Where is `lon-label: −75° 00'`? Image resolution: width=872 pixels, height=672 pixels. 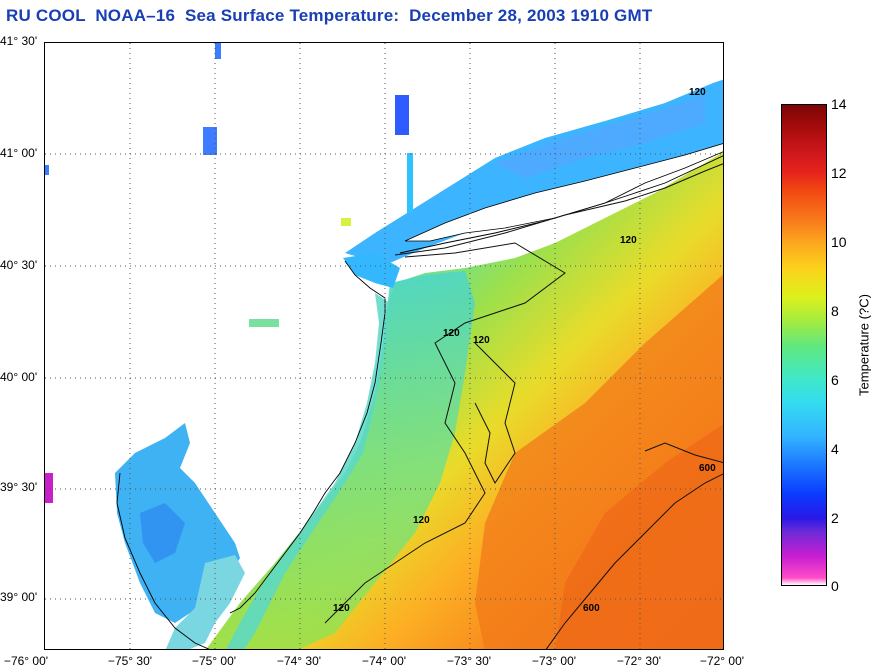 lon-label: −75° 00' is located at coordinates (214, 661).